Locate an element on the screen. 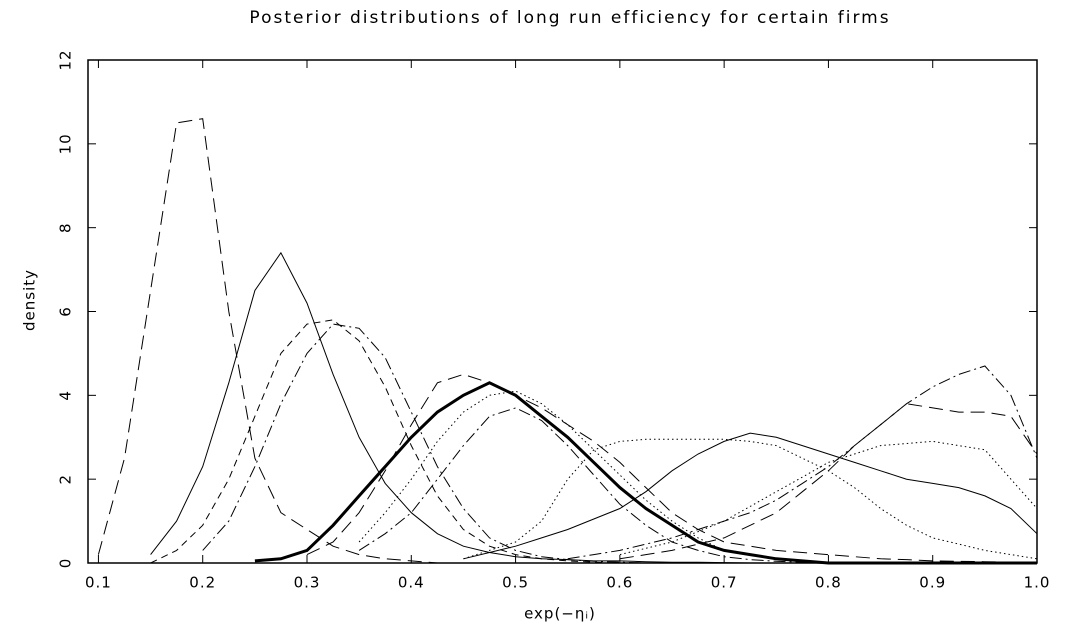 The height and width of the screenshot is (636, 1066). y-tick-label: 6 is located at coordinates (66, 311).